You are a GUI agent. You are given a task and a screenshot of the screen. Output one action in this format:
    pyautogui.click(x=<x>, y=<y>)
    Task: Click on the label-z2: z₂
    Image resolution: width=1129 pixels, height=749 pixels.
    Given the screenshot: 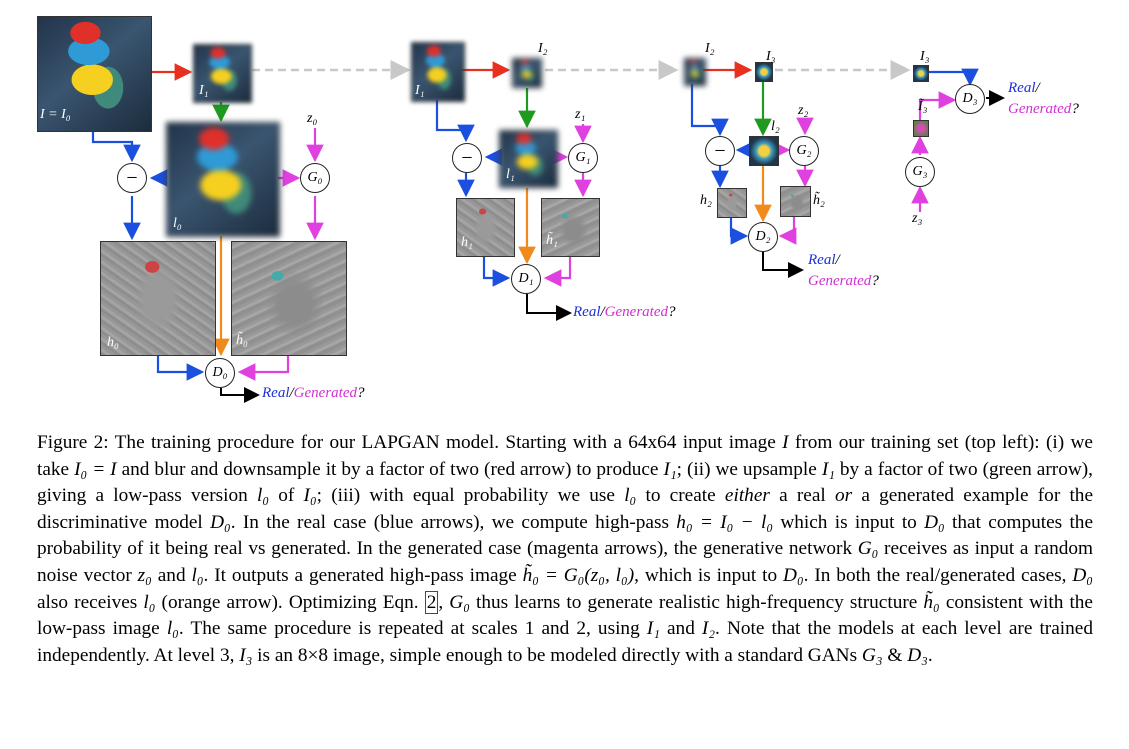 What is the action you would take?
    pyautogui.click(x=803, y=110)
    